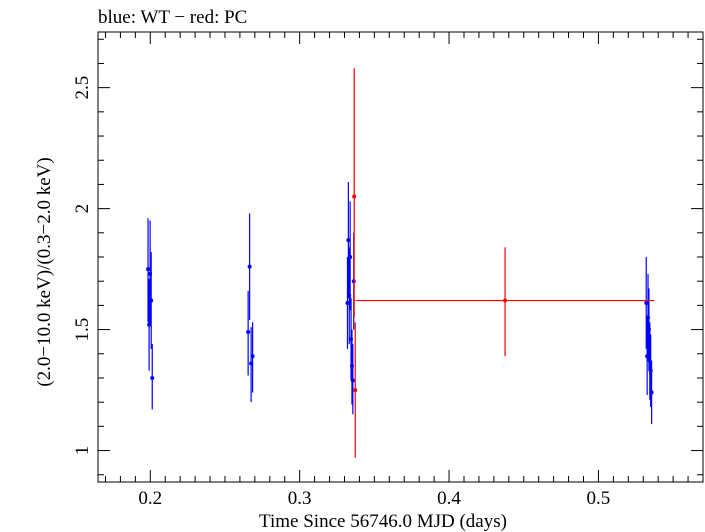 The image size is (705, 532). What do you see at coordinates (172, 17) in the screenshot?
I see `chart-title: blue: WT − red: PC` at bounding box center [172, 17].